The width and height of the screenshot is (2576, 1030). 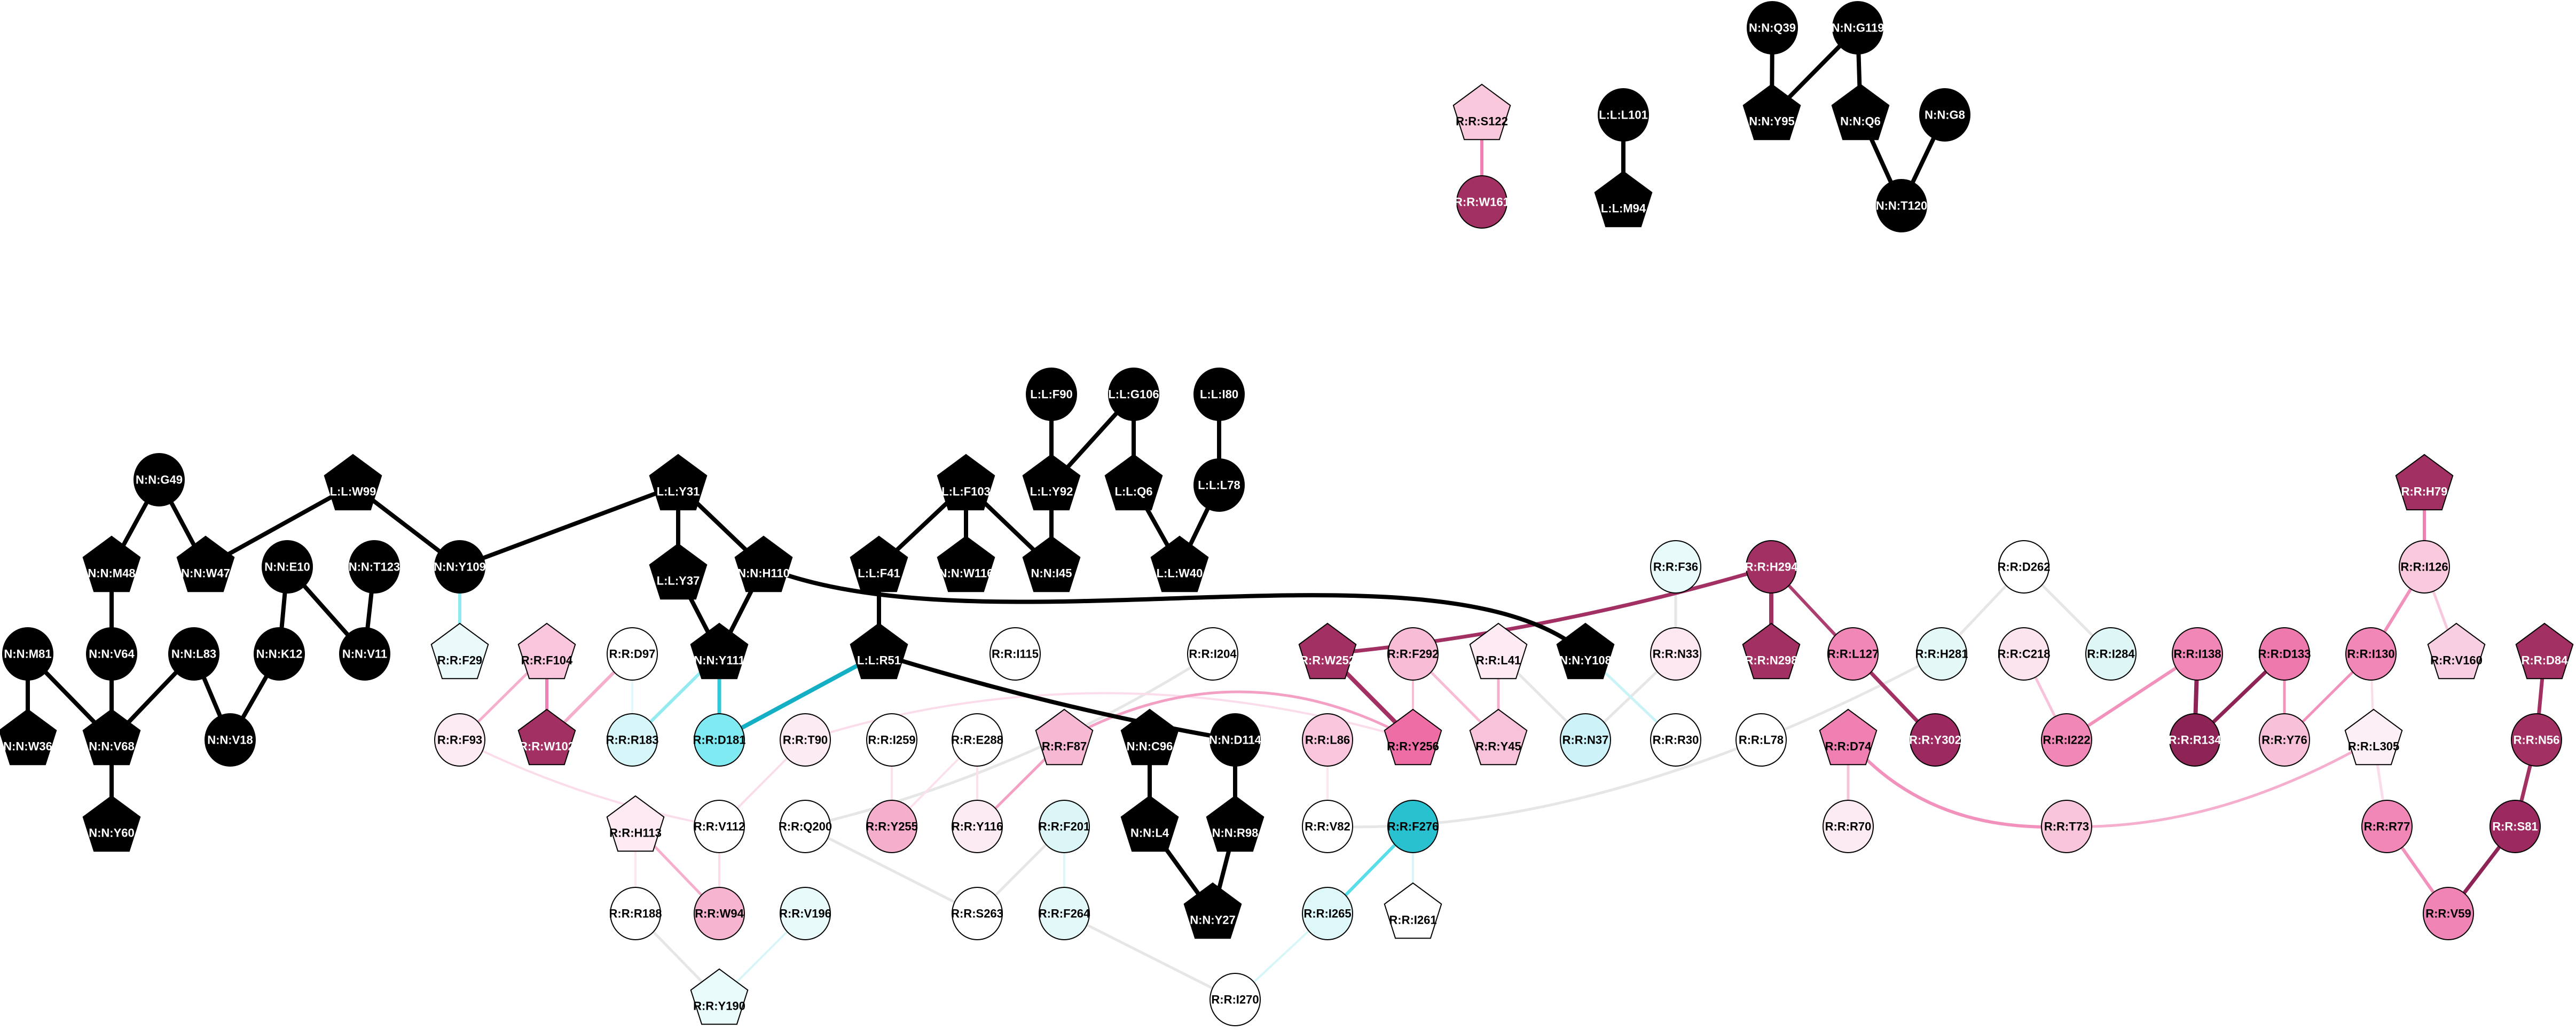 What do you see at coordinates (806, 826) in the screenshot?
I see `graph-node-Q200: R:R:Q200` at bounding box center [806, 826].